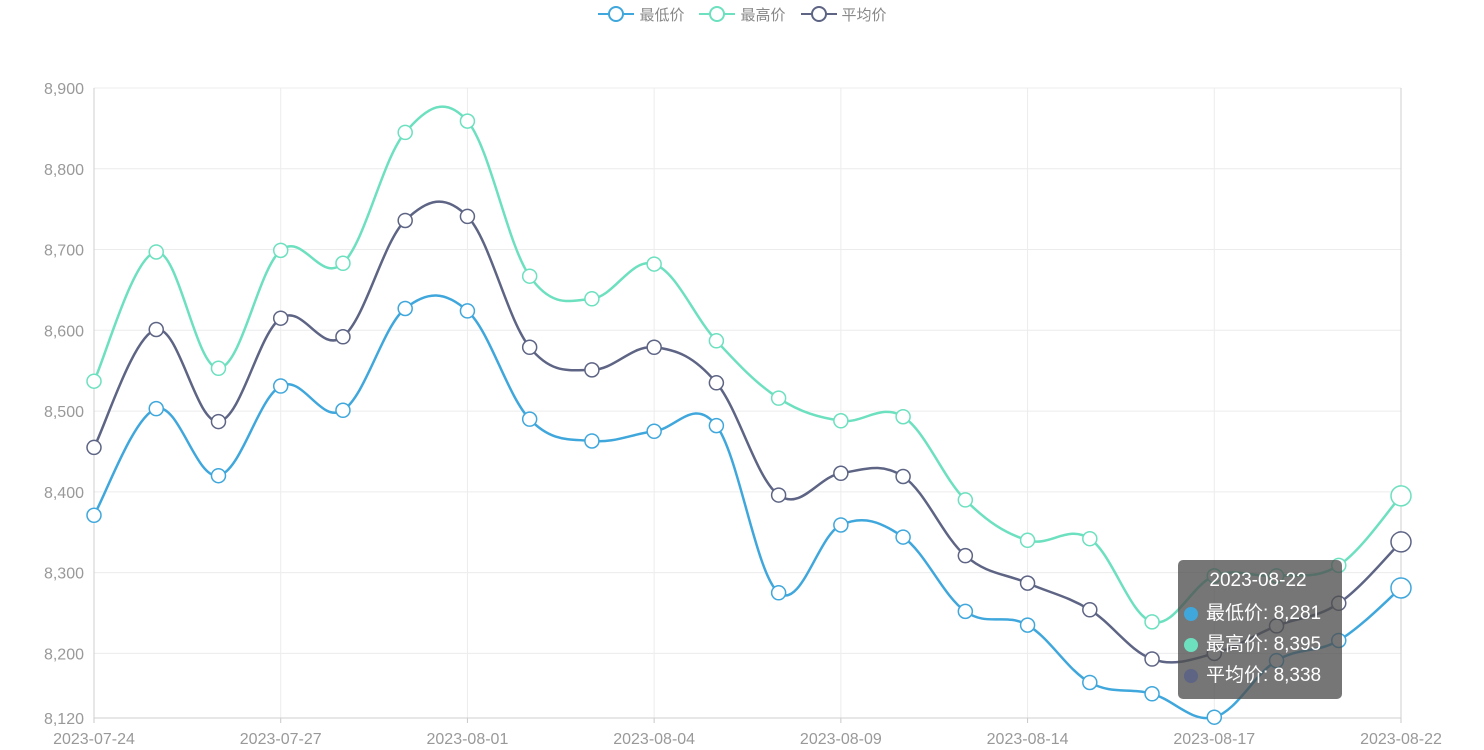  Describe the element at coordinates (64, 251) in the screenshot. I see `y-tick-label: 8,700` at that location.